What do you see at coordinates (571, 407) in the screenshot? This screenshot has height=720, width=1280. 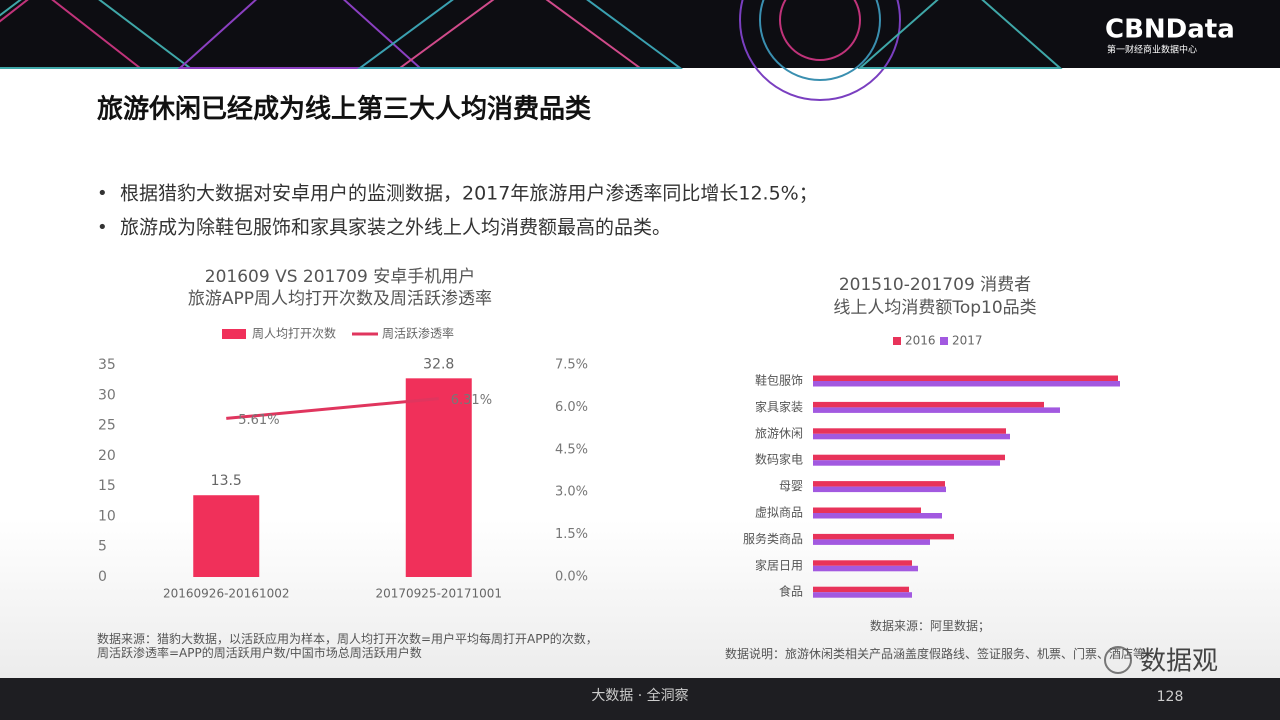 I see `y2-tick-label: 6.0%` at bounding box center [571, 407].